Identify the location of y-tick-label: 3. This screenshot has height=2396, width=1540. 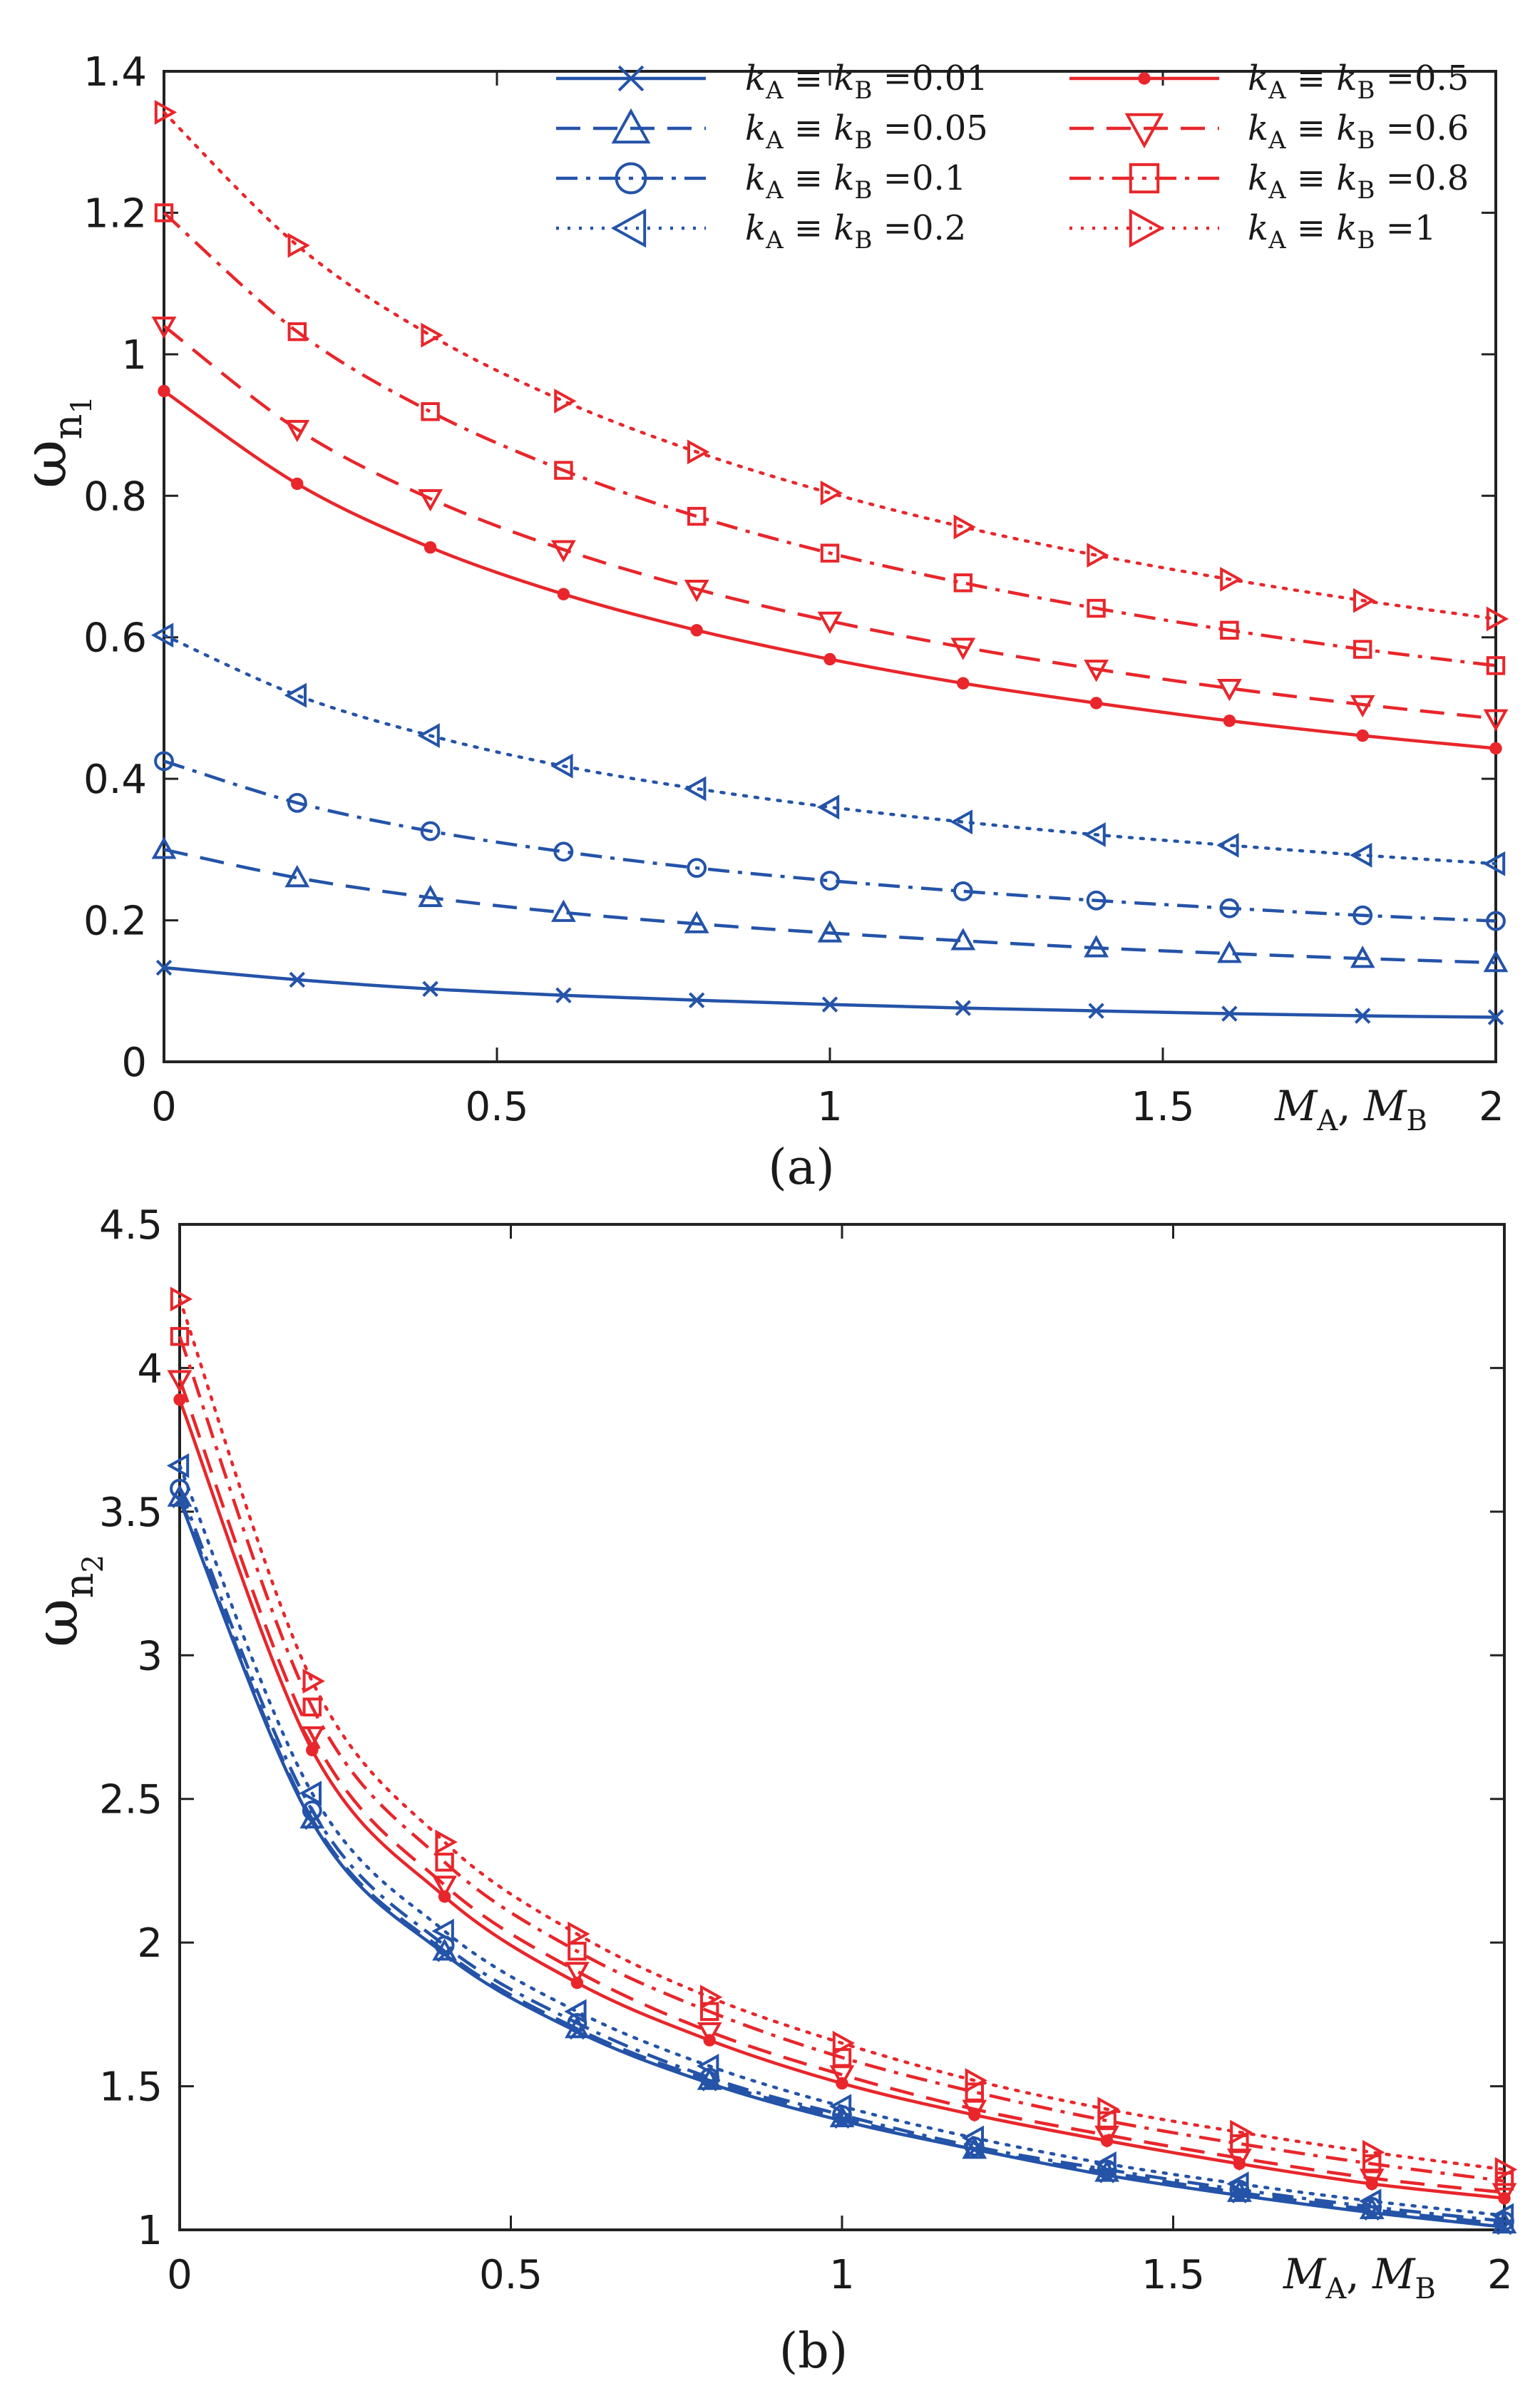
(150, 1656).